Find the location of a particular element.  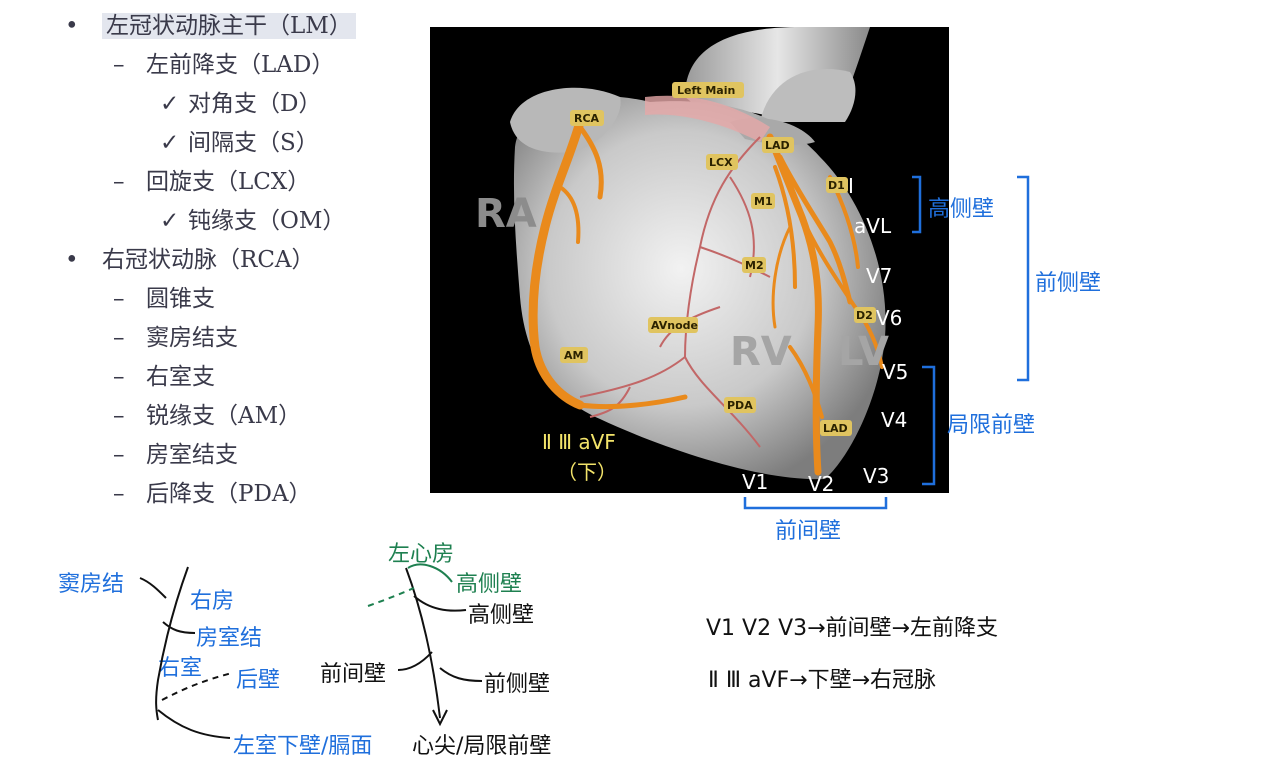

artery-list-text: 后降支（PDA） is located at coordinates (229, 494).